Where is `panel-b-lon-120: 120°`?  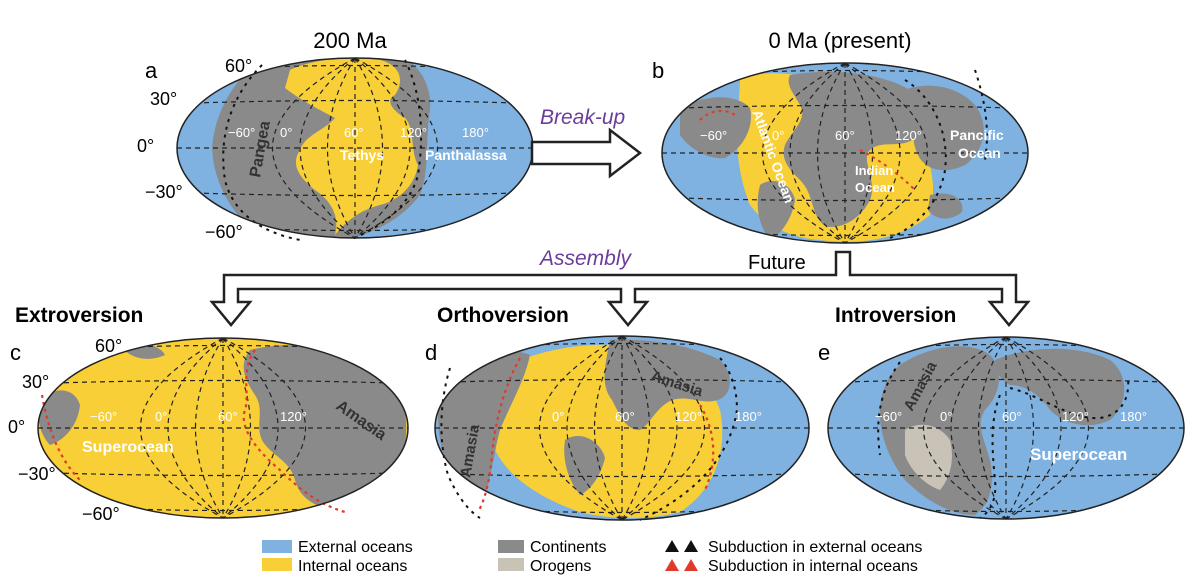 panel-b-lon-120: 120° is located at coordinates (908, 135).